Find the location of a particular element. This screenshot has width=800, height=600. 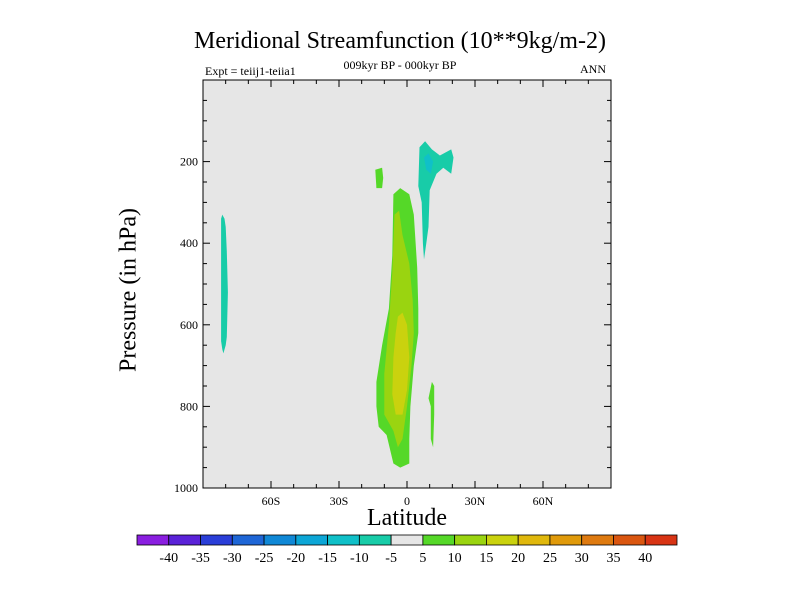

colorbar-label: -30 is located at coordinates (232, 558).